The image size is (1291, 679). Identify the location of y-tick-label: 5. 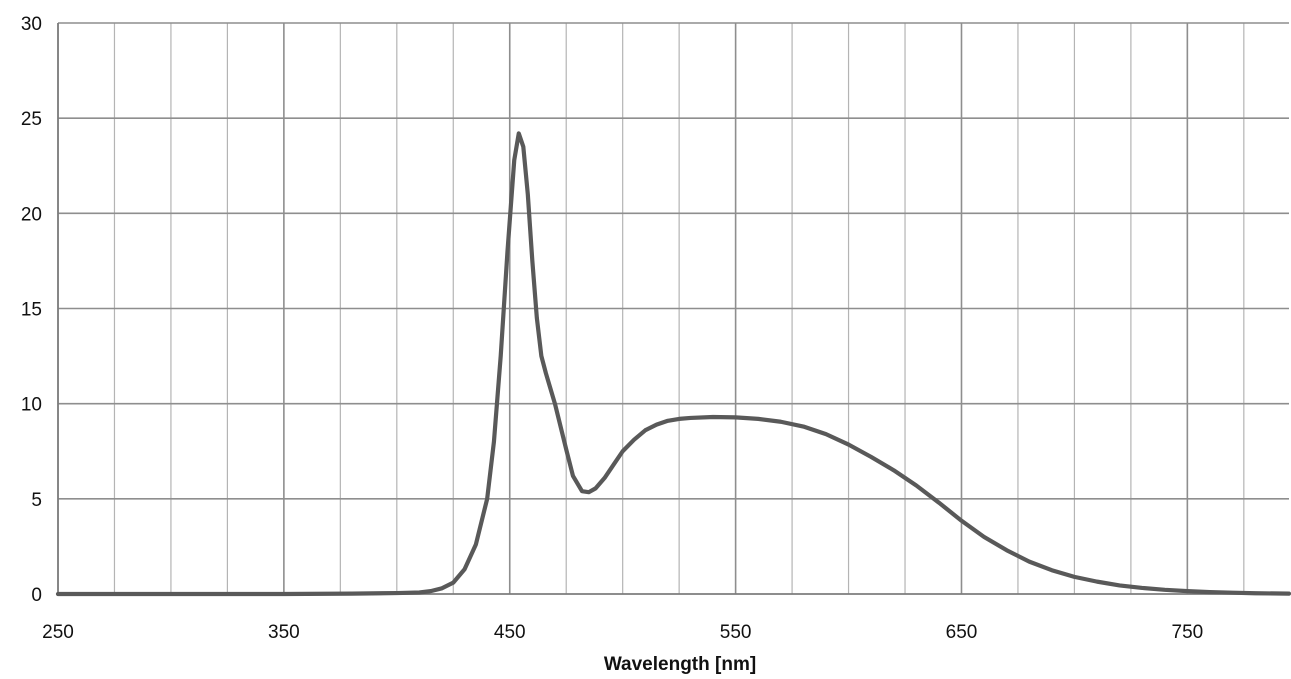
(36, 500).